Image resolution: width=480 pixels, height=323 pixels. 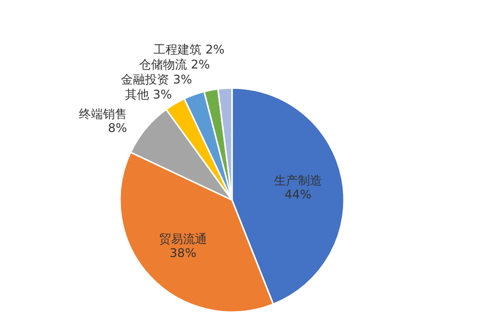 I want to click on slice-label: 贸易流通, so click(x=183, y=239).